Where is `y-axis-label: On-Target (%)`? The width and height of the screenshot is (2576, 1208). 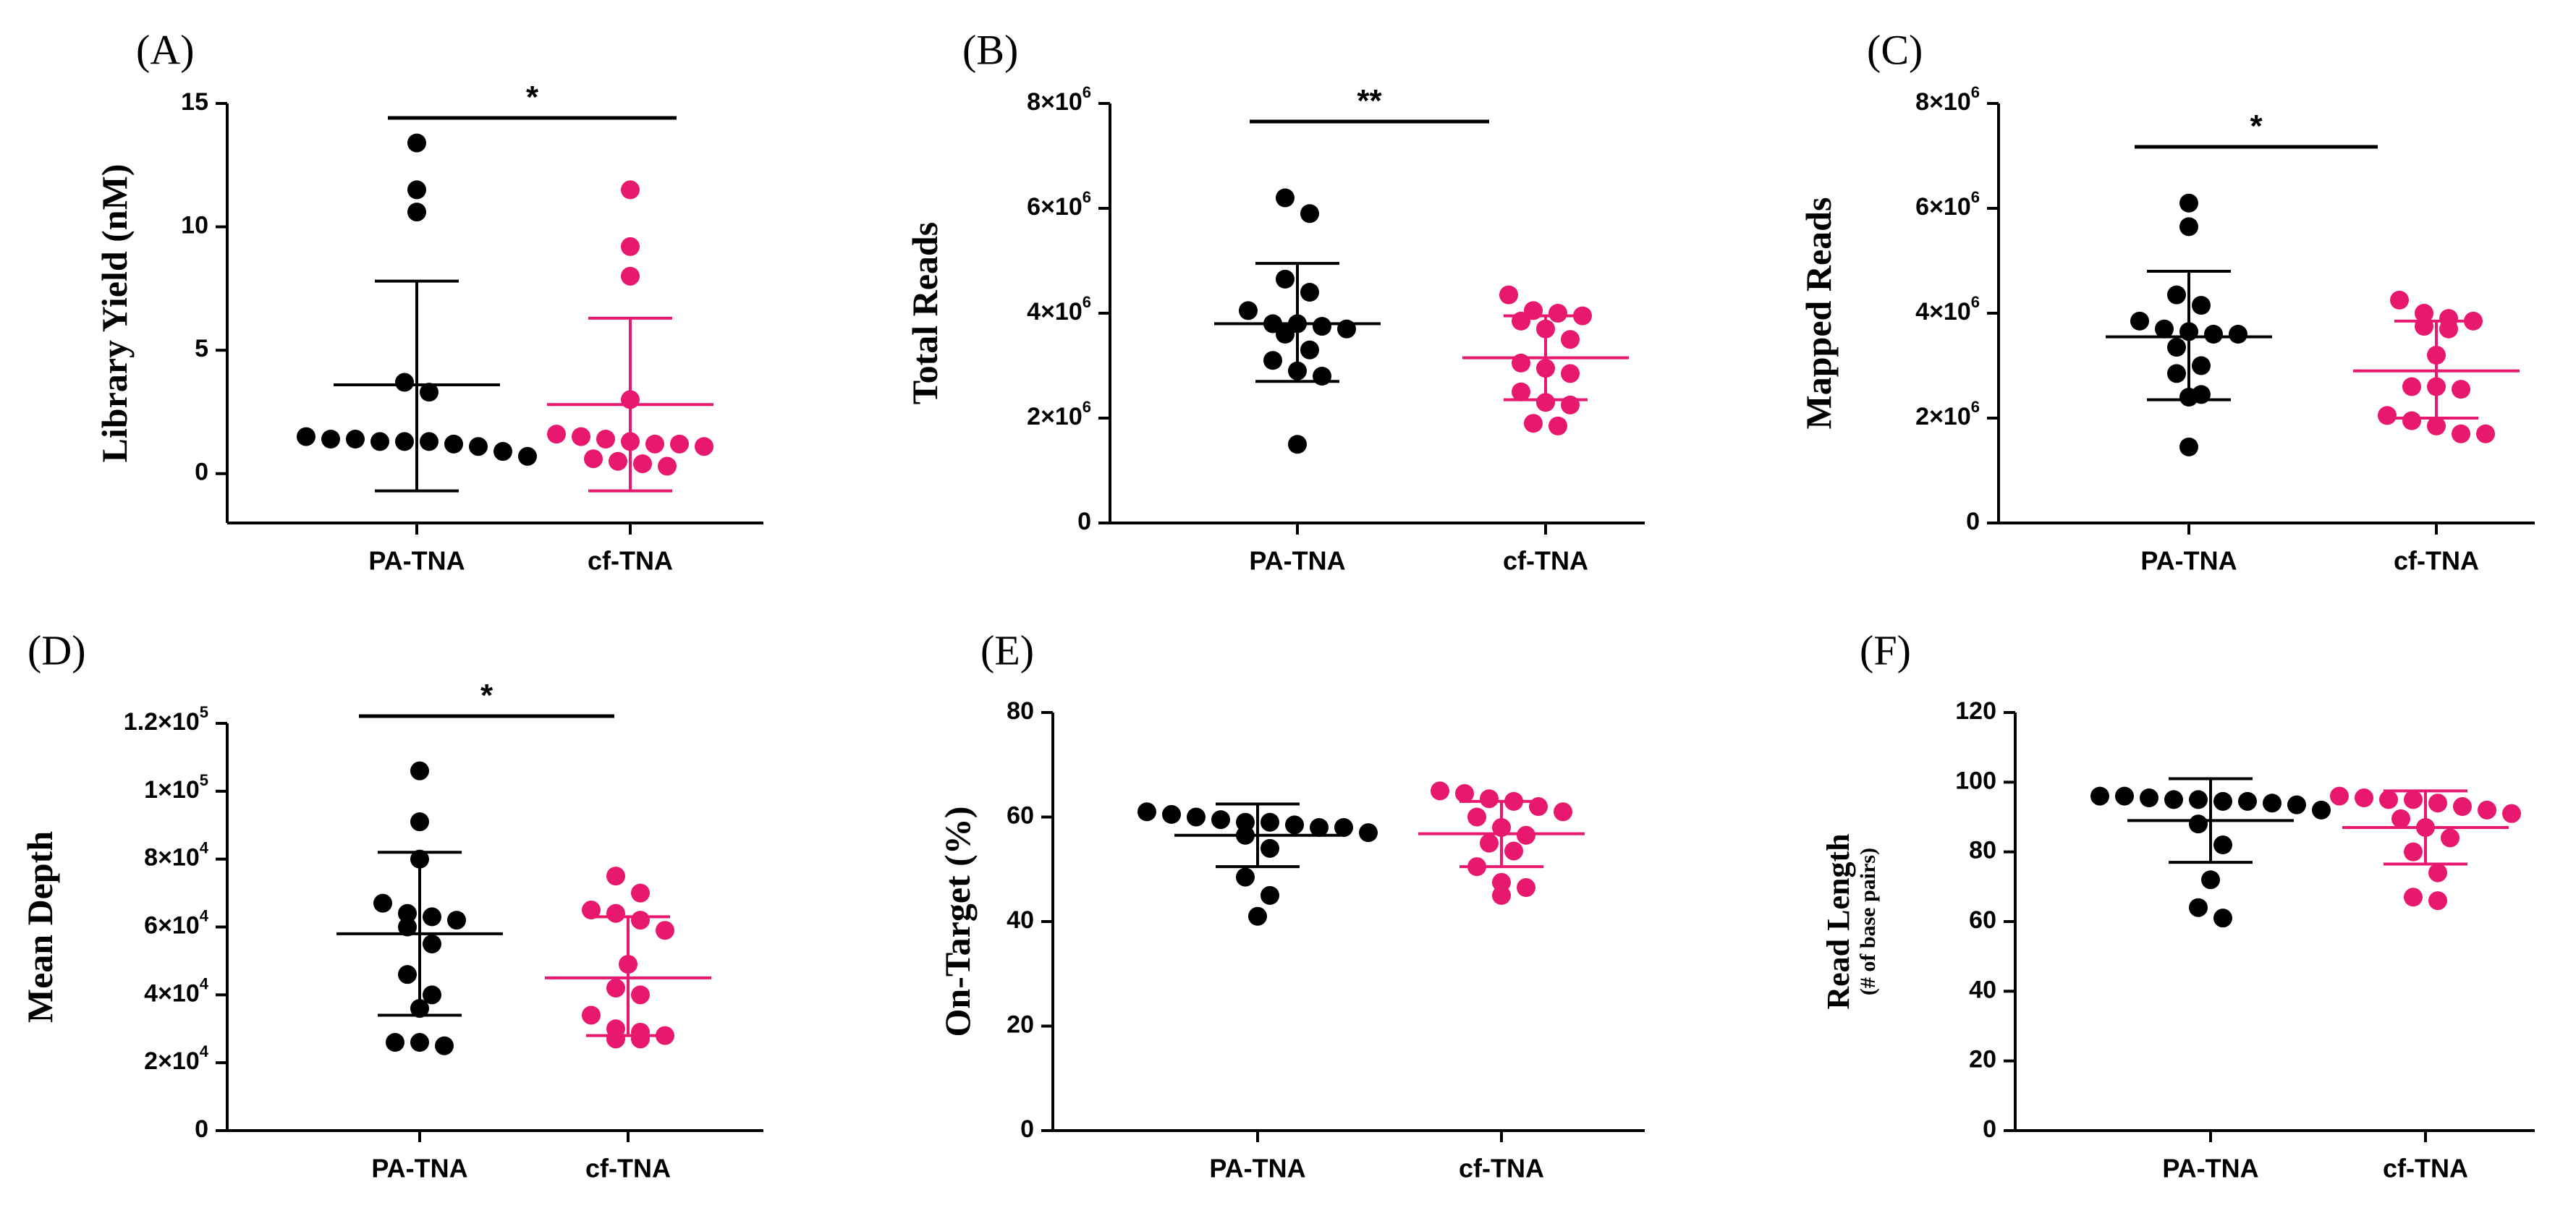
y-axis-label: On-Target (%) is located at coordinates (957, 922).